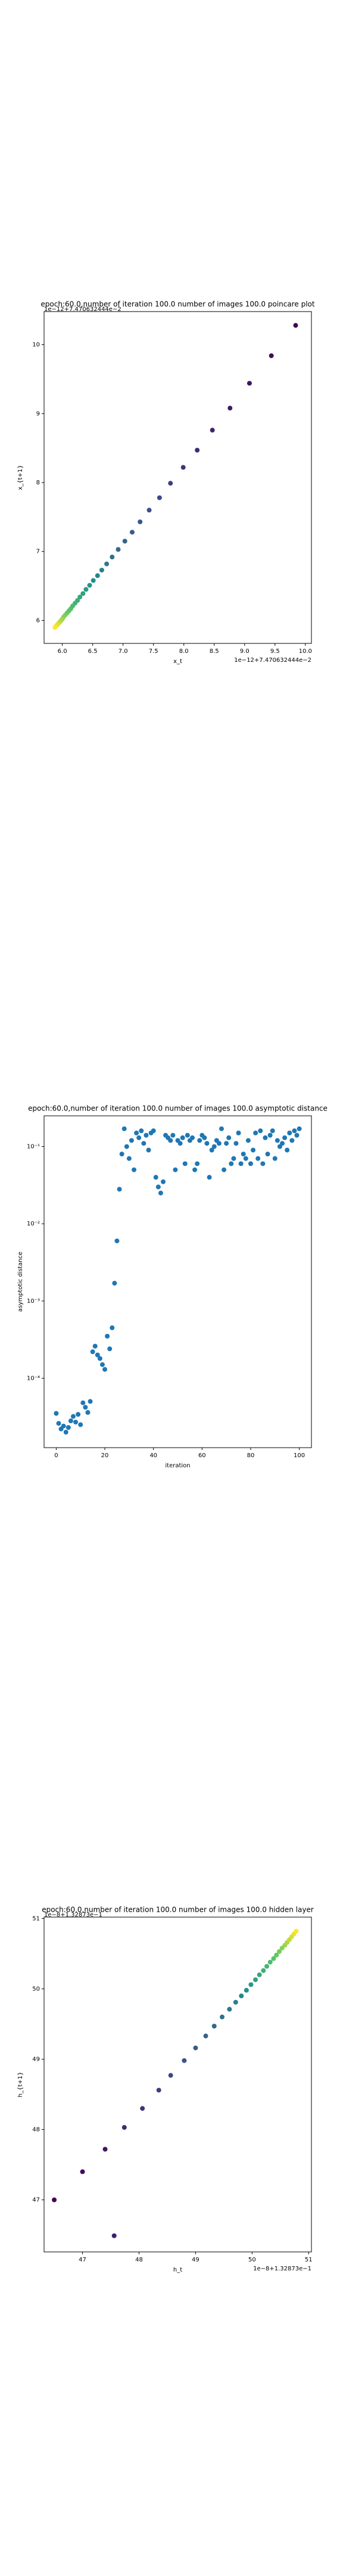  I want to click on x-tick-label: 8.5, so click(214, 651).